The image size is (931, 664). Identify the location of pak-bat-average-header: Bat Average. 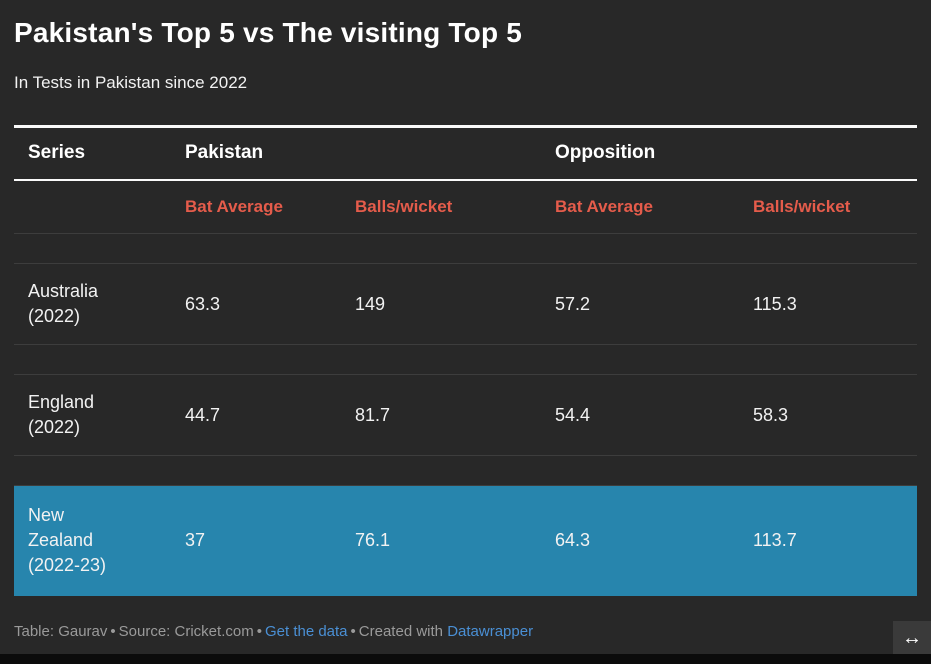
(256, 206).